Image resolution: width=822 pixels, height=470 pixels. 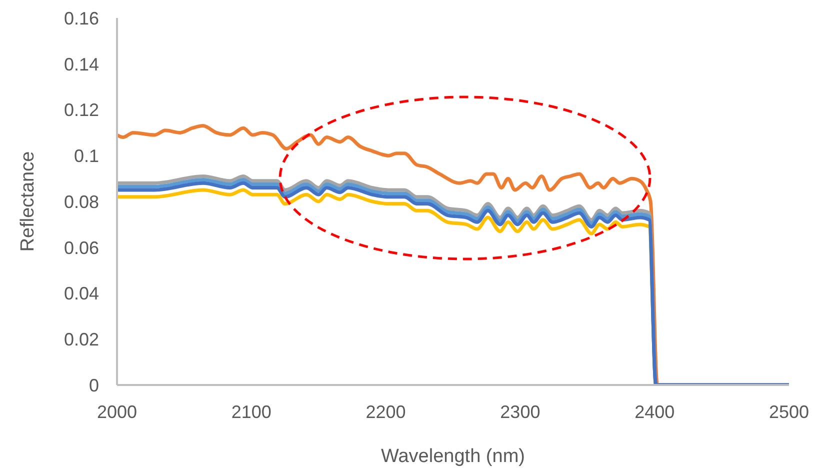 What do you see at coordinates (81, 202) in the screenshot?
I see `y-tick-label: 0.08` at bounding box center [81, 202].